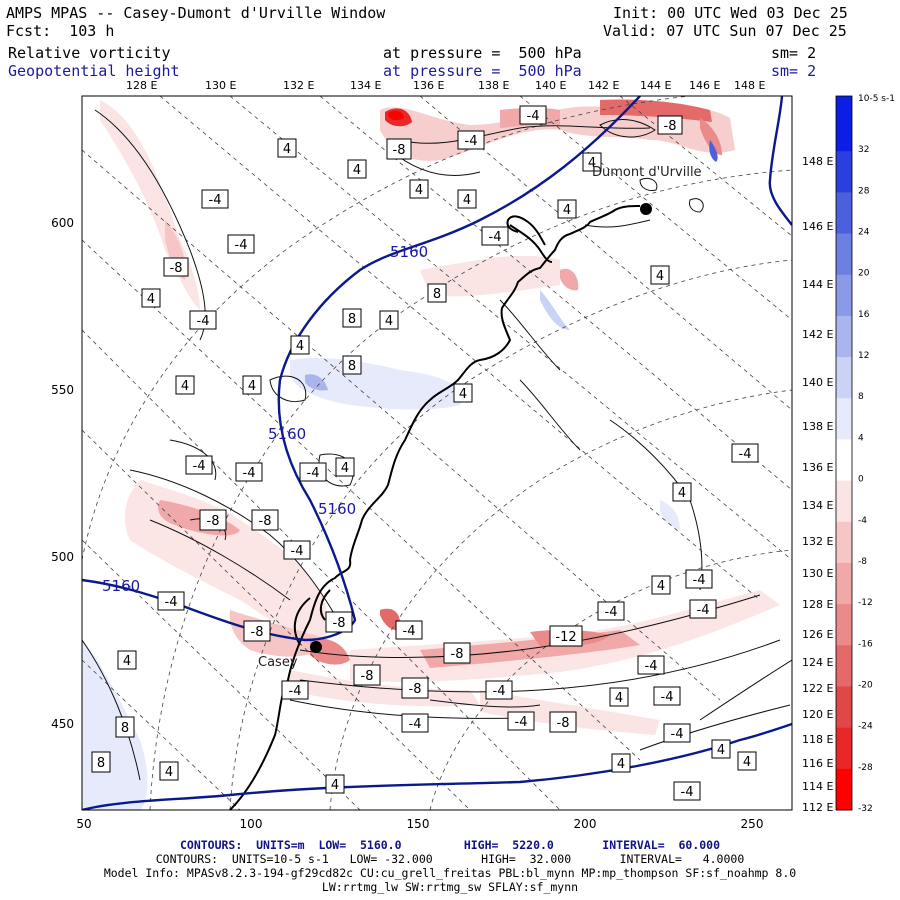 Image resolution: width=900 pixels, height=900 pixels. What do you see at coordinates (865, 603) in the screenshot?
I see `colorbar-tick-label: -12` at bounding box center [865, 603].